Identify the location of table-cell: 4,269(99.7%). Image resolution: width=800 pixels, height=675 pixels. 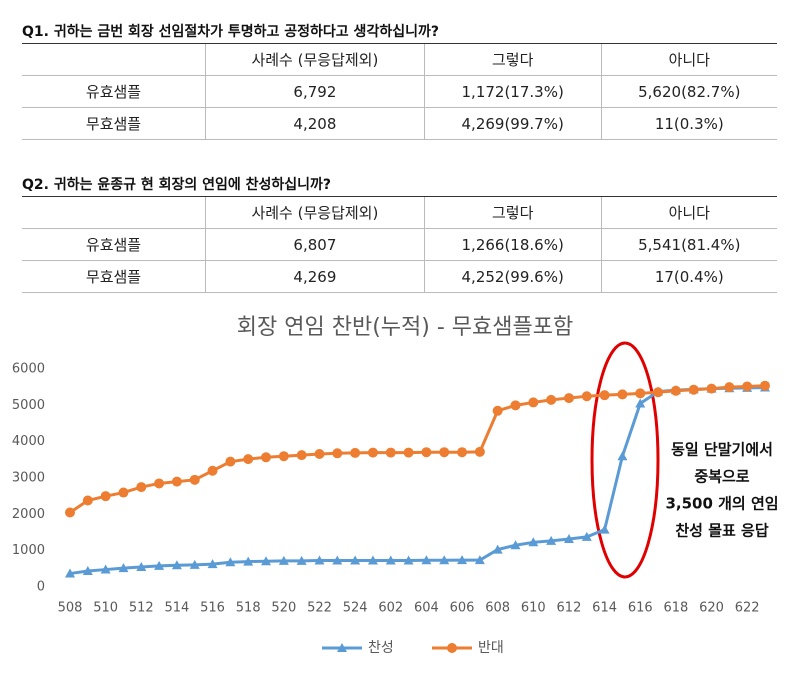
(512, 123).